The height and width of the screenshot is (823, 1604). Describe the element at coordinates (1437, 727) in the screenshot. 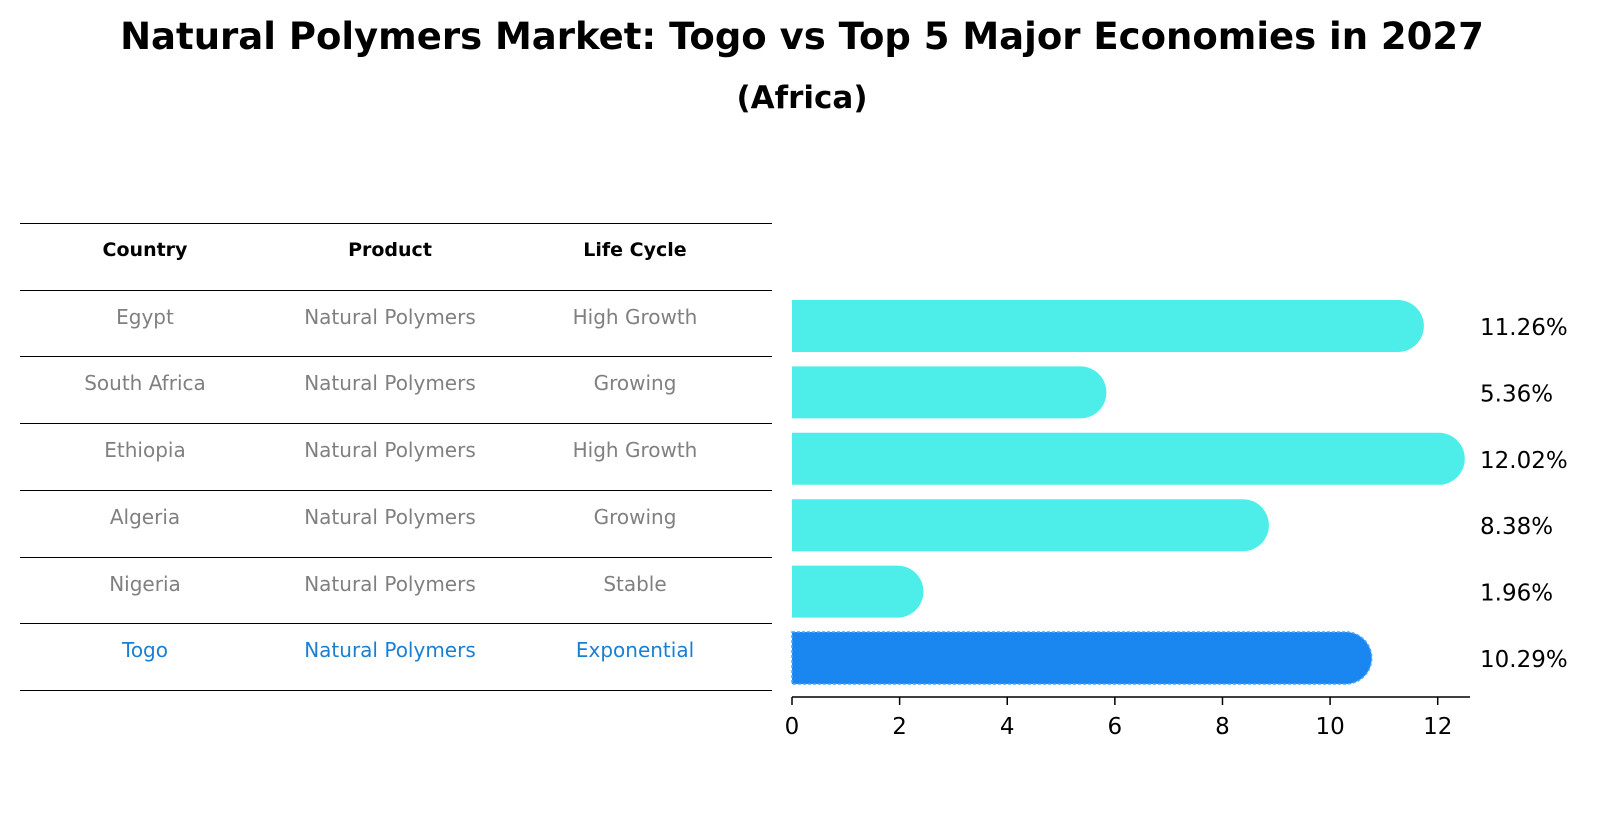

I see `x-tick-label: 12` at that location.